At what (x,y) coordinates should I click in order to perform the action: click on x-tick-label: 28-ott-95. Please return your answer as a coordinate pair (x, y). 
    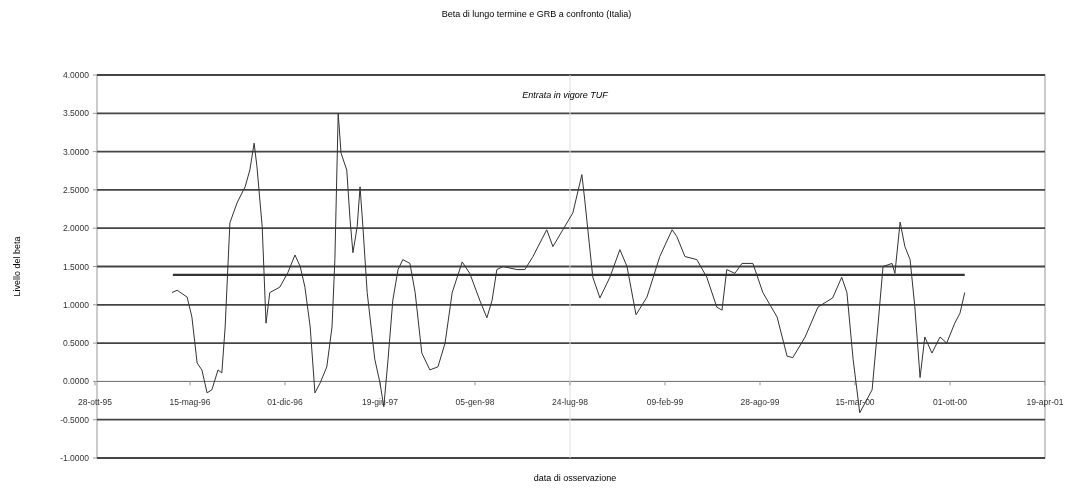
    Looking at the image, I should click on (95, 402).